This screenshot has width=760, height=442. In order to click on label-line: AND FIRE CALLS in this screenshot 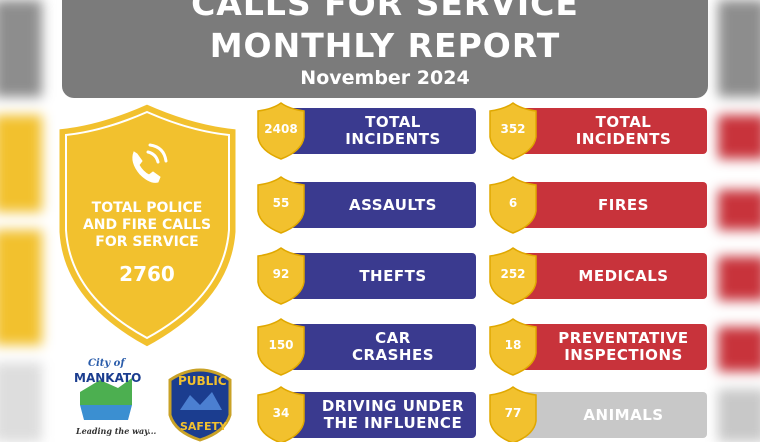, I will do `click(147, 225)`.